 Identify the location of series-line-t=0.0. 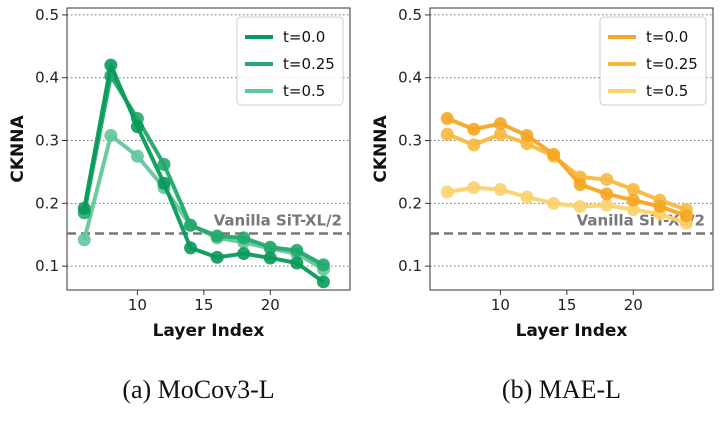
(567, 167).